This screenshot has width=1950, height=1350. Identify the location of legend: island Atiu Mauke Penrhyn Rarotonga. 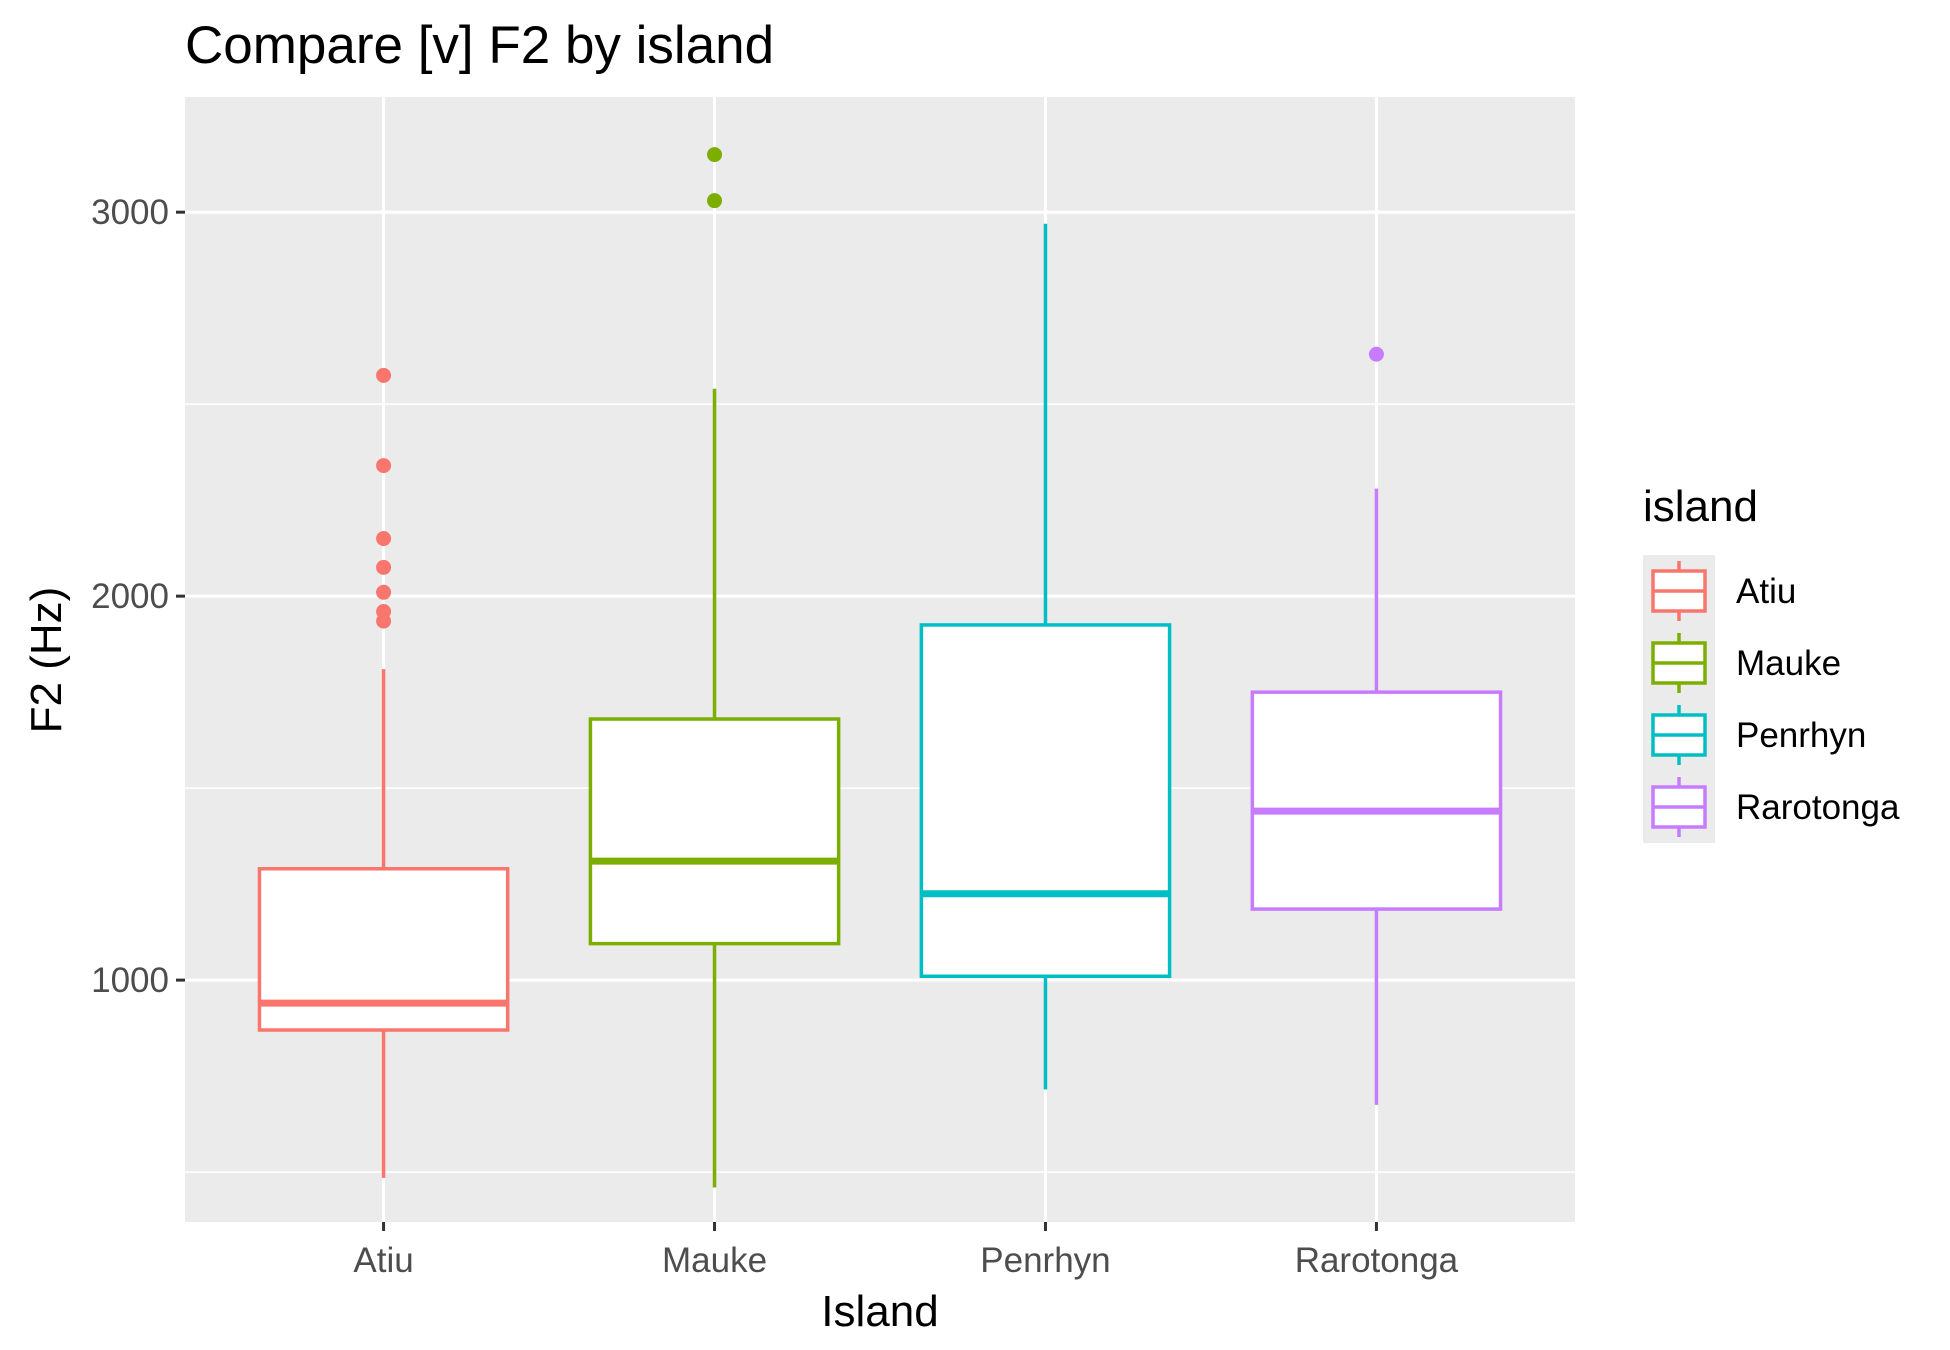
(1771, 662).